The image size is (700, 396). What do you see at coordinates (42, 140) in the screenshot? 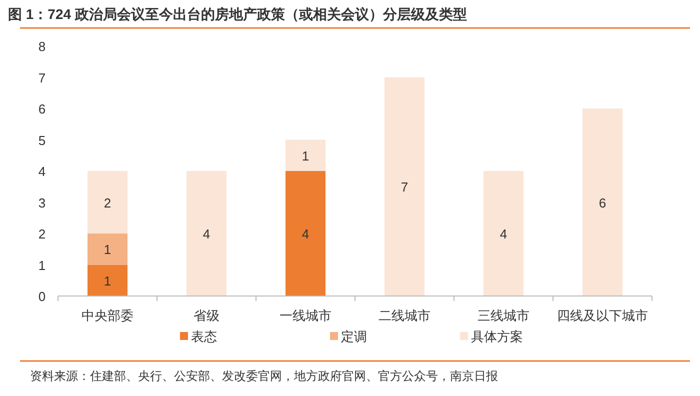
I see `y-tick-label: 5` at bounding box center [42, 140].